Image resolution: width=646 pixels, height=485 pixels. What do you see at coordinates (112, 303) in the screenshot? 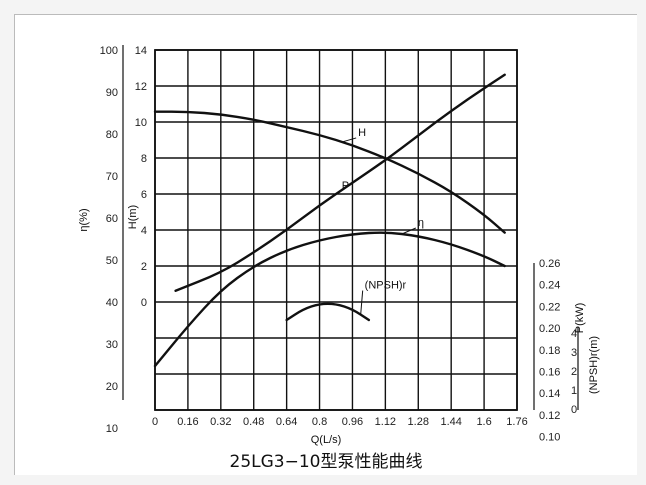
I see `eta-tick-label: 40` at bounding box center [112, 303].